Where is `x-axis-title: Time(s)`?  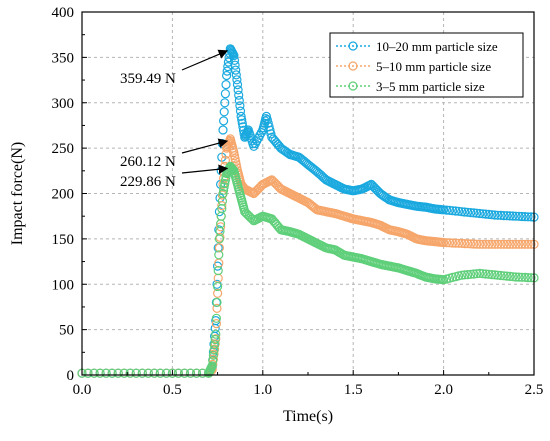
x-axis-title: Time(s) is located at coordinates (308, 416).